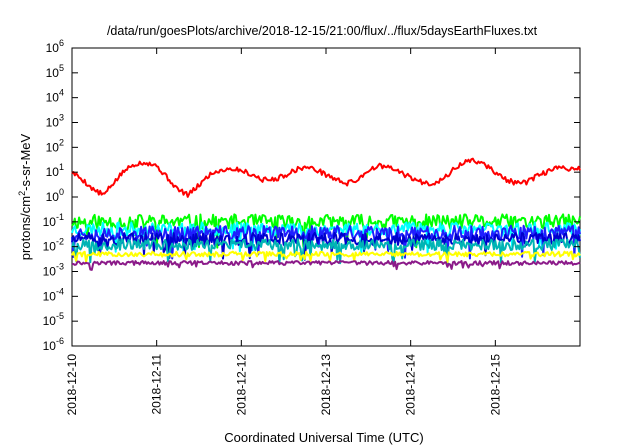 The width and height of the screenshot is (640, 448). Describe the element at coordinates (495, 385) in the screenshot. I see `x-tick-label: 2018-12-15` at that location.